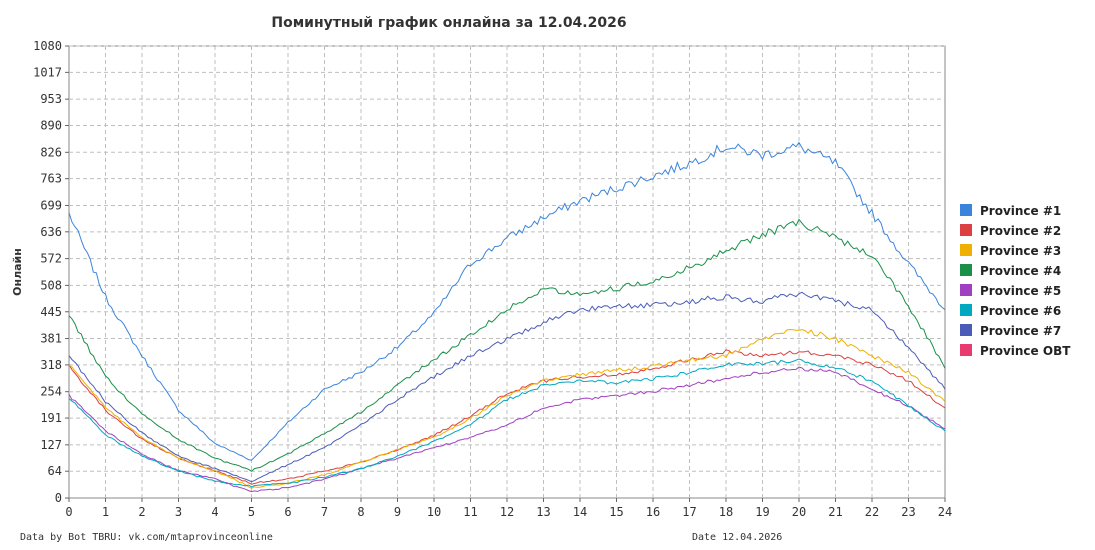 The image size is (1095, 550). What do you see at coordinates (251, 512) in the screenshot?
I see `x-tick-label: 5` at bounding box center [251, 512].